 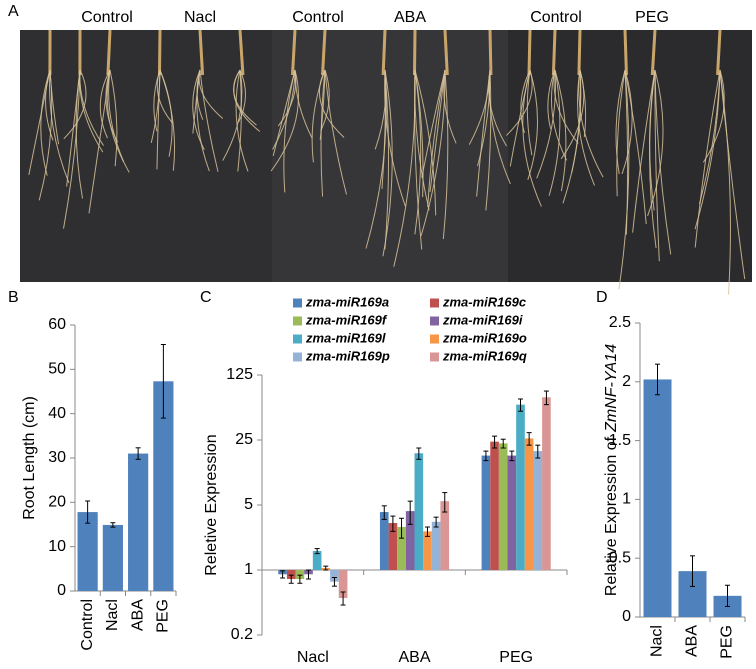 What do you see at coordinates (626, 381) in the screenshot?
I see `y-tick-label: 2` at bounding box center [626, 381].